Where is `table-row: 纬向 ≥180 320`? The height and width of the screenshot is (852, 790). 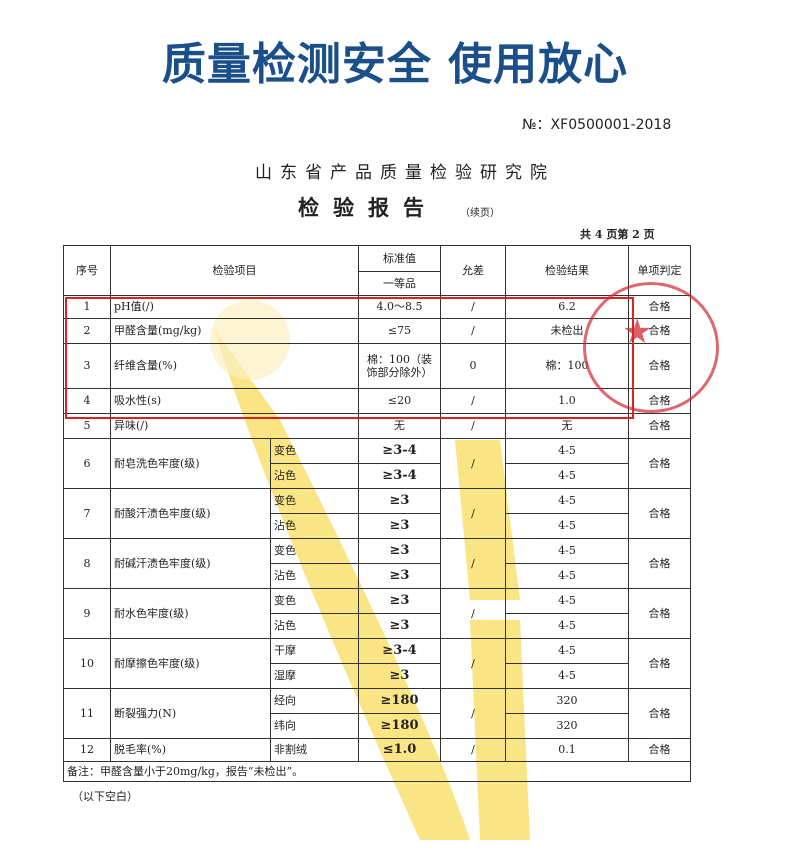
table-row: 纬向 ≥180 320 is located at coordinates (377, 726).